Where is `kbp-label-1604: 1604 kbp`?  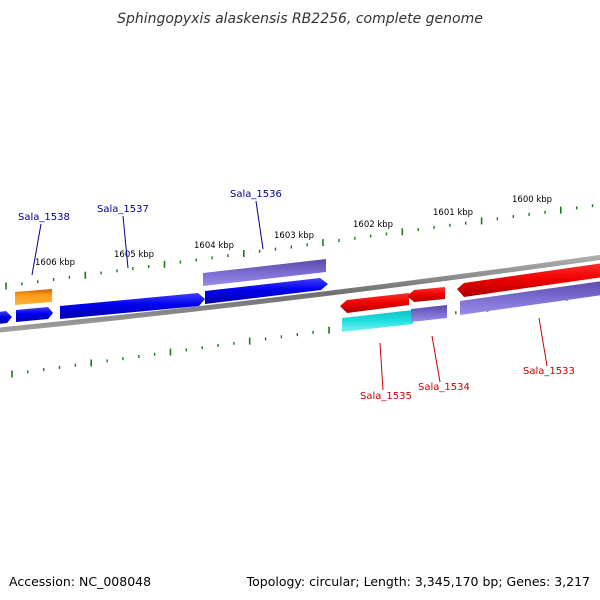
kbp-label-1604: 1604 kbp is located at coordinates (214, 246).